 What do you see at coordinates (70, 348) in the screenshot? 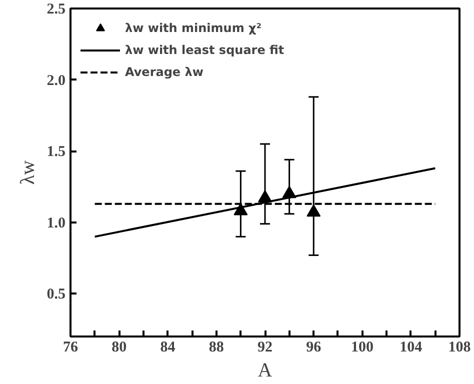
I see `x-tick-label: 76` at bounding box center [70, 348].